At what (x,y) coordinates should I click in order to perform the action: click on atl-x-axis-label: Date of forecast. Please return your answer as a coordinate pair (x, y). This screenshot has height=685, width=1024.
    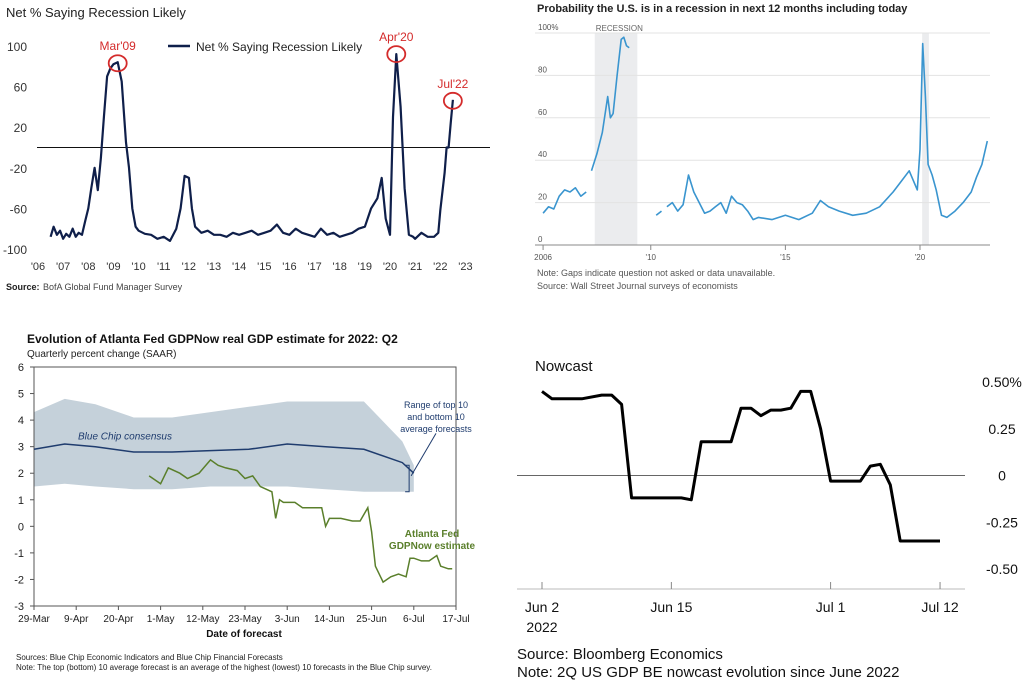
    Looking at the image, I should click on (244, 634).